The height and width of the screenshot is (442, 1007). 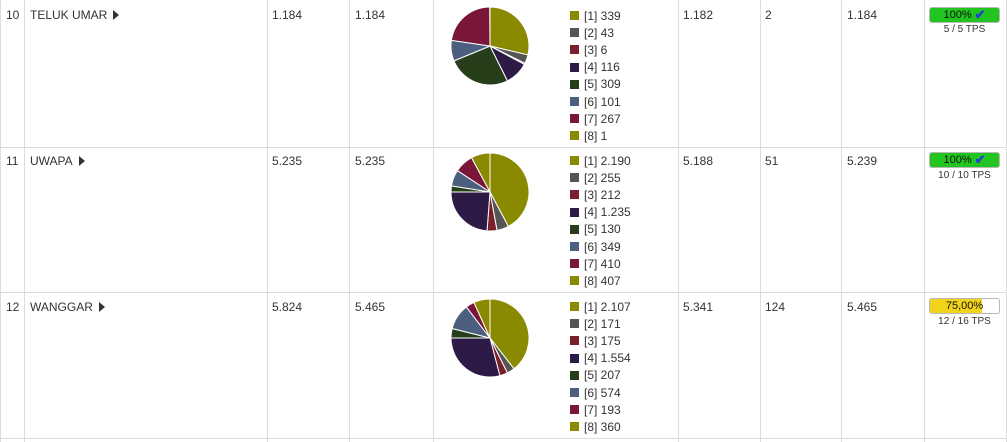 What do you see at coordinates (600, 392) in the screenshot?
I see `legend-item: [6] 574` at bounding box center [600, 392].